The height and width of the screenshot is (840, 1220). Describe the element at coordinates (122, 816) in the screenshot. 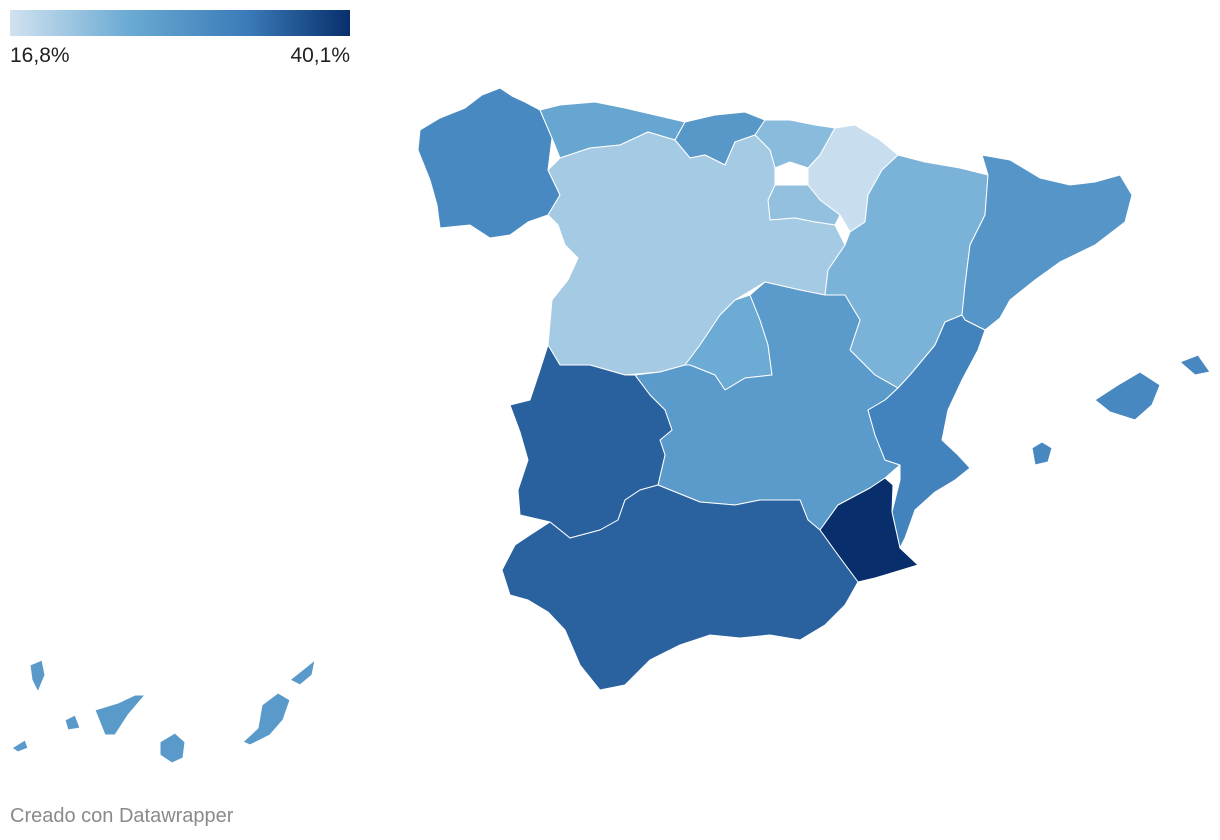

I see `credit-text: Creado con Datawrapper` at that location.